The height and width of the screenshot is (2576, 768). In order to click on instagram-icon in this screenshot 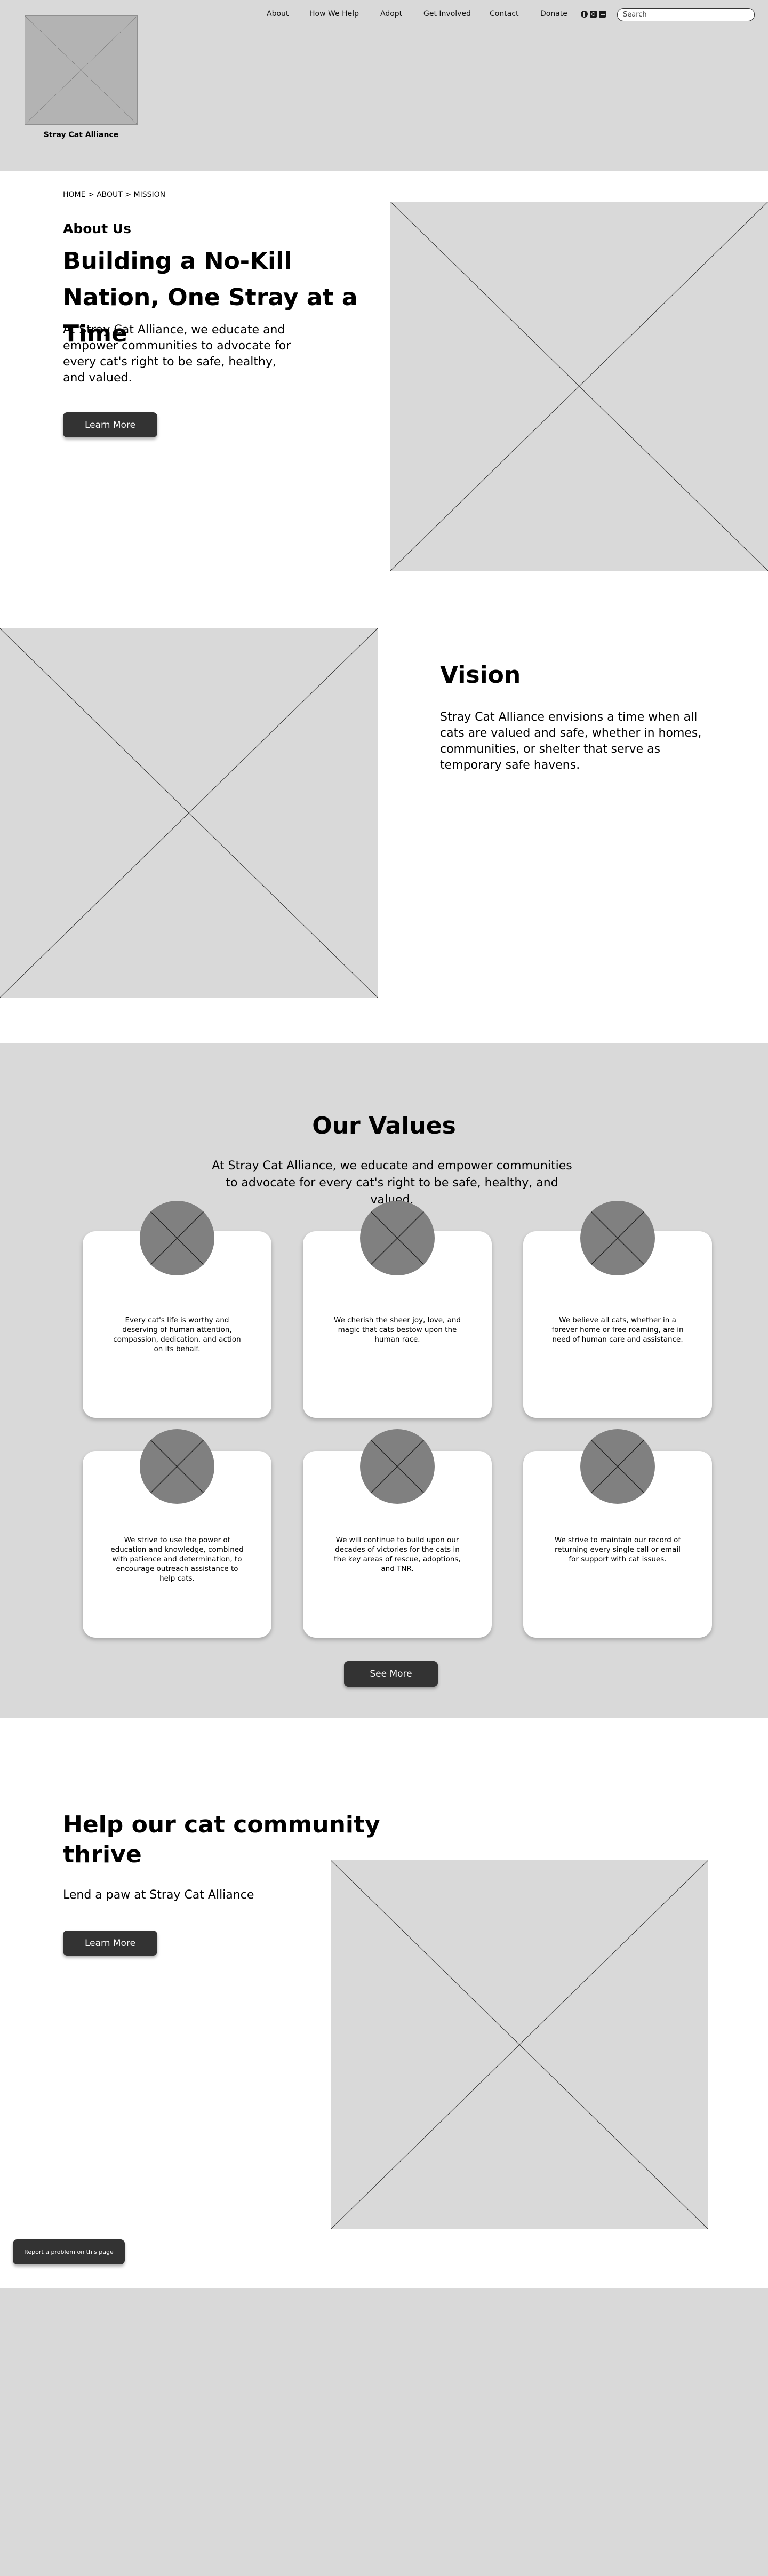, I will do `click(593, 14)`.